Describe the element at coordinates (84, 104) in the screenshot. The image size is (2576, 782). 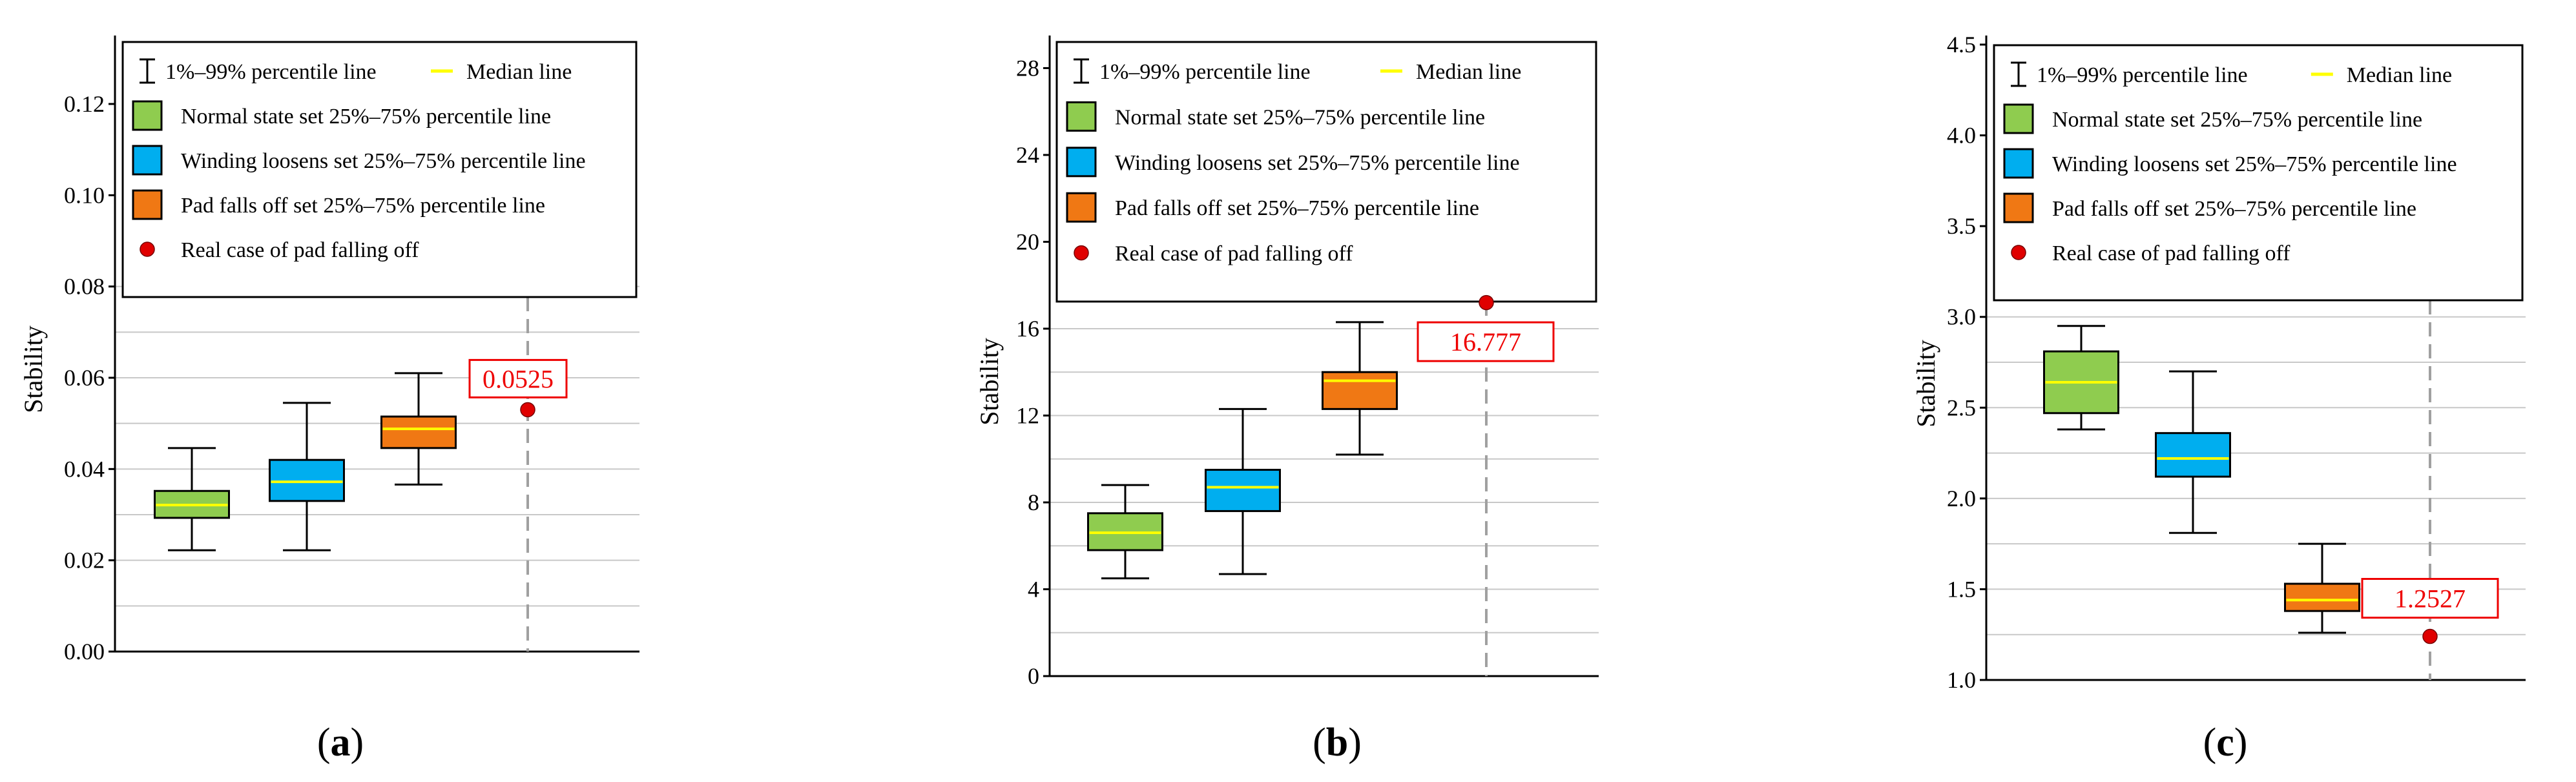
I see `y-tick-label: 0.12` at that location.